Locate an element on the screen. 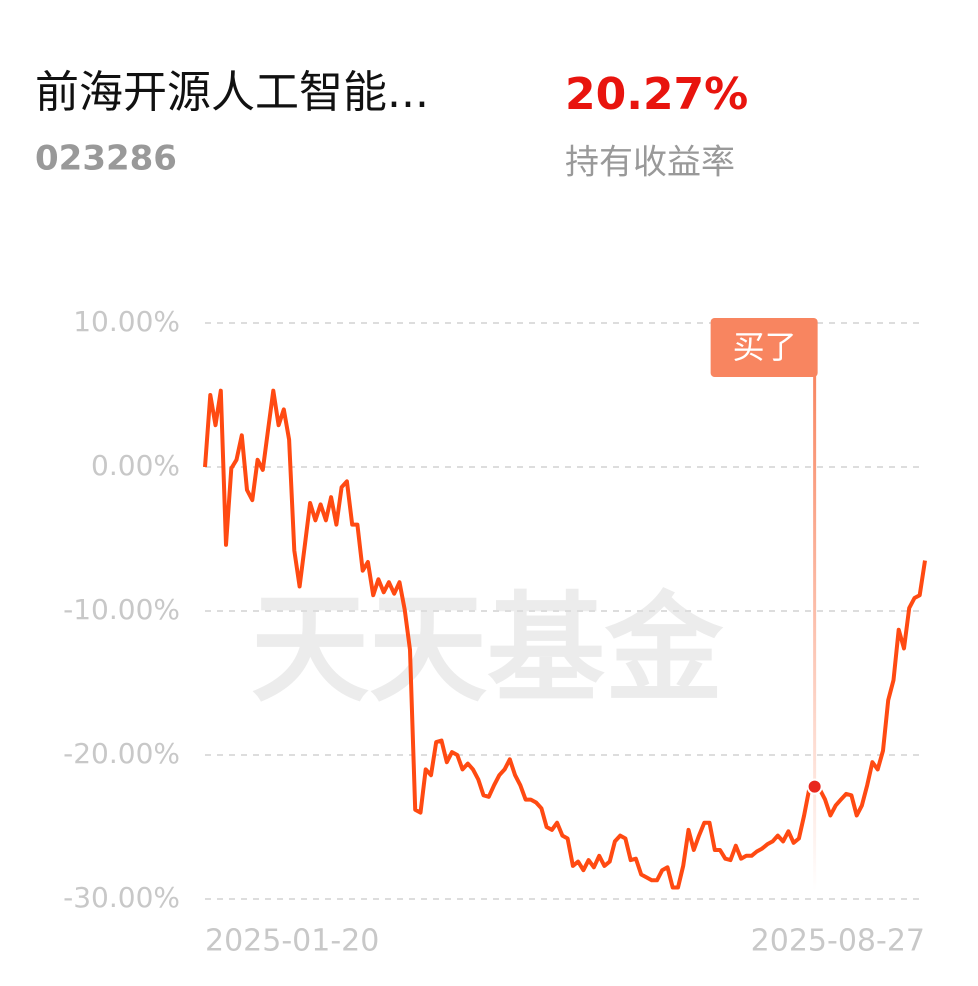 Image resolution: width=978 pixels, height=986 pixels. buy-badge is located at coordinates (764, 347).